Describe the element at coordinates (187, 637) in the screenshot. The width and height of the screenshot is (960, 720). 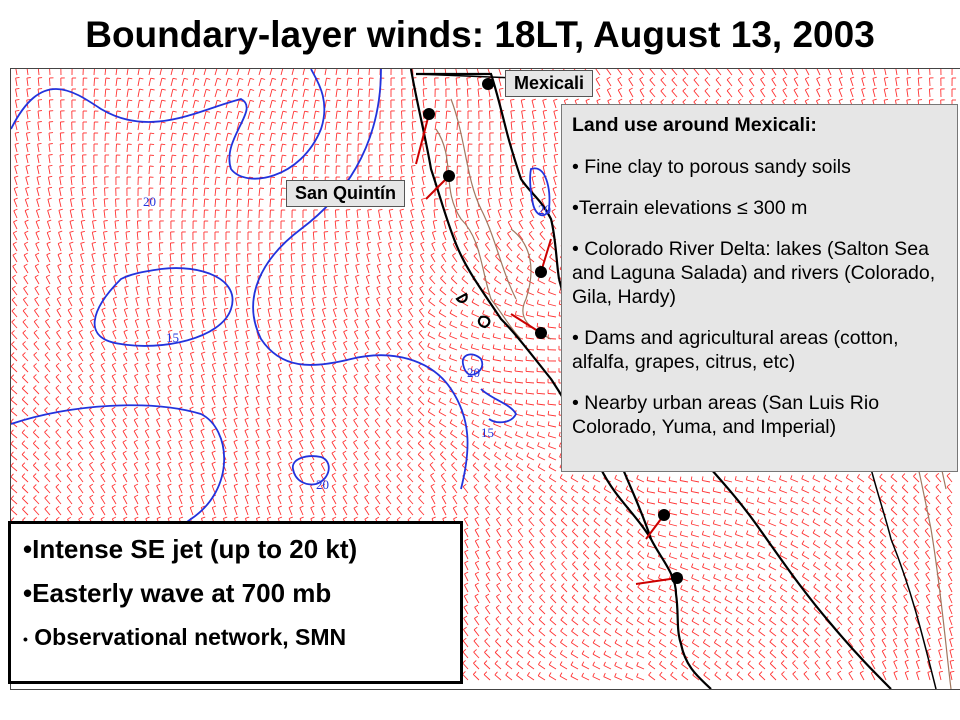
I see `note-text: Observational network, SMN` at that location.